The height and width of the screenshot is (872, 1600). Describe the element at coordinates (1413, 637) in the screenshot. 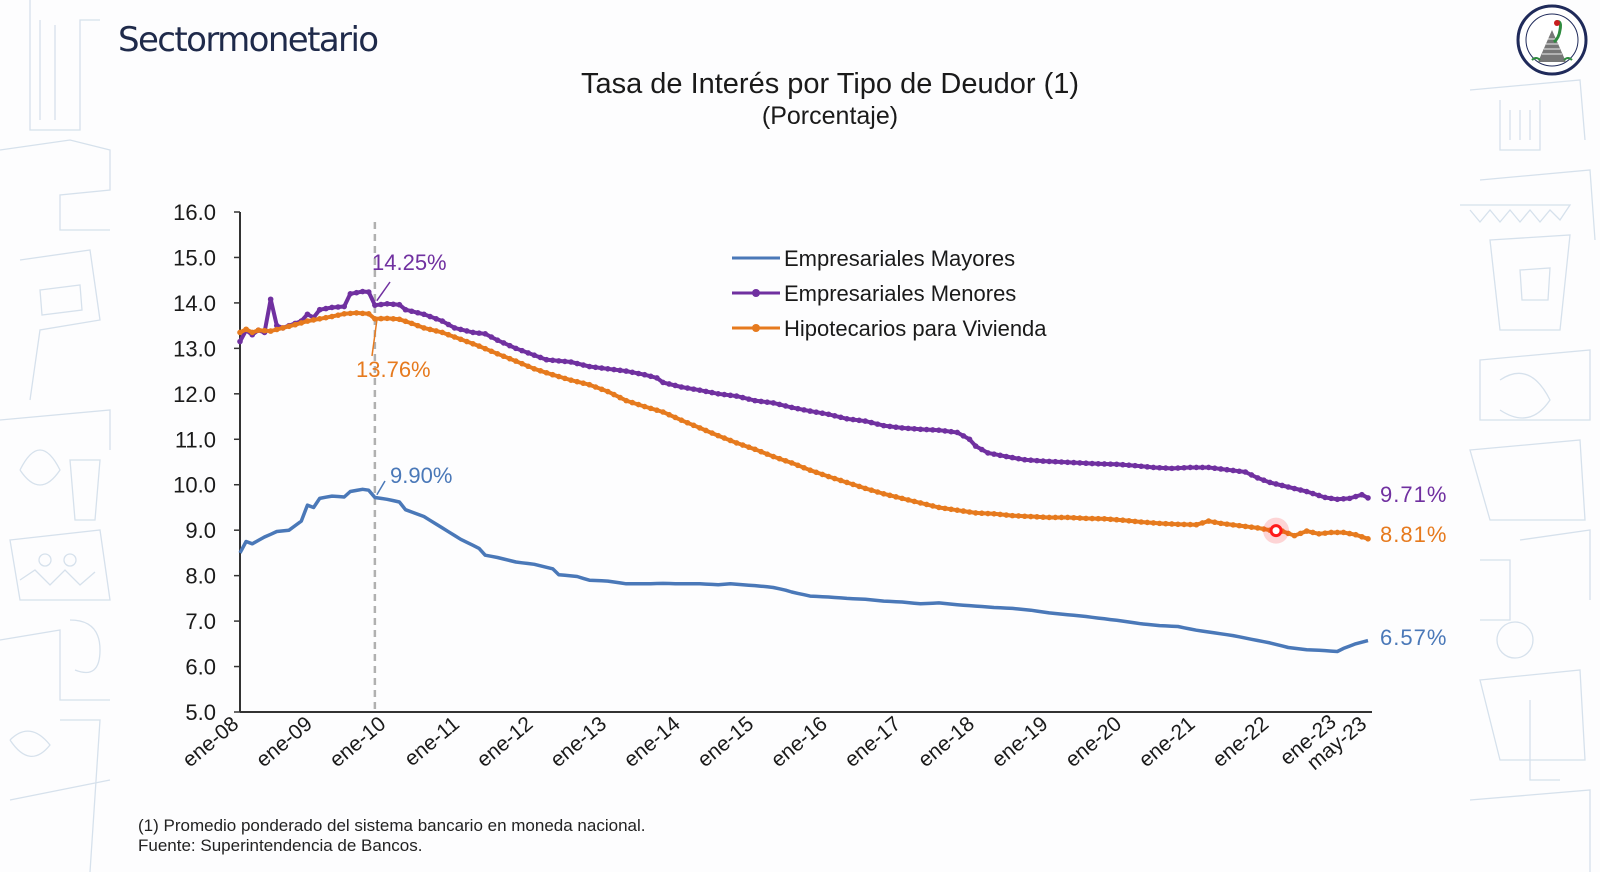

I see `end-value-label-0: 6.57%` at that location.